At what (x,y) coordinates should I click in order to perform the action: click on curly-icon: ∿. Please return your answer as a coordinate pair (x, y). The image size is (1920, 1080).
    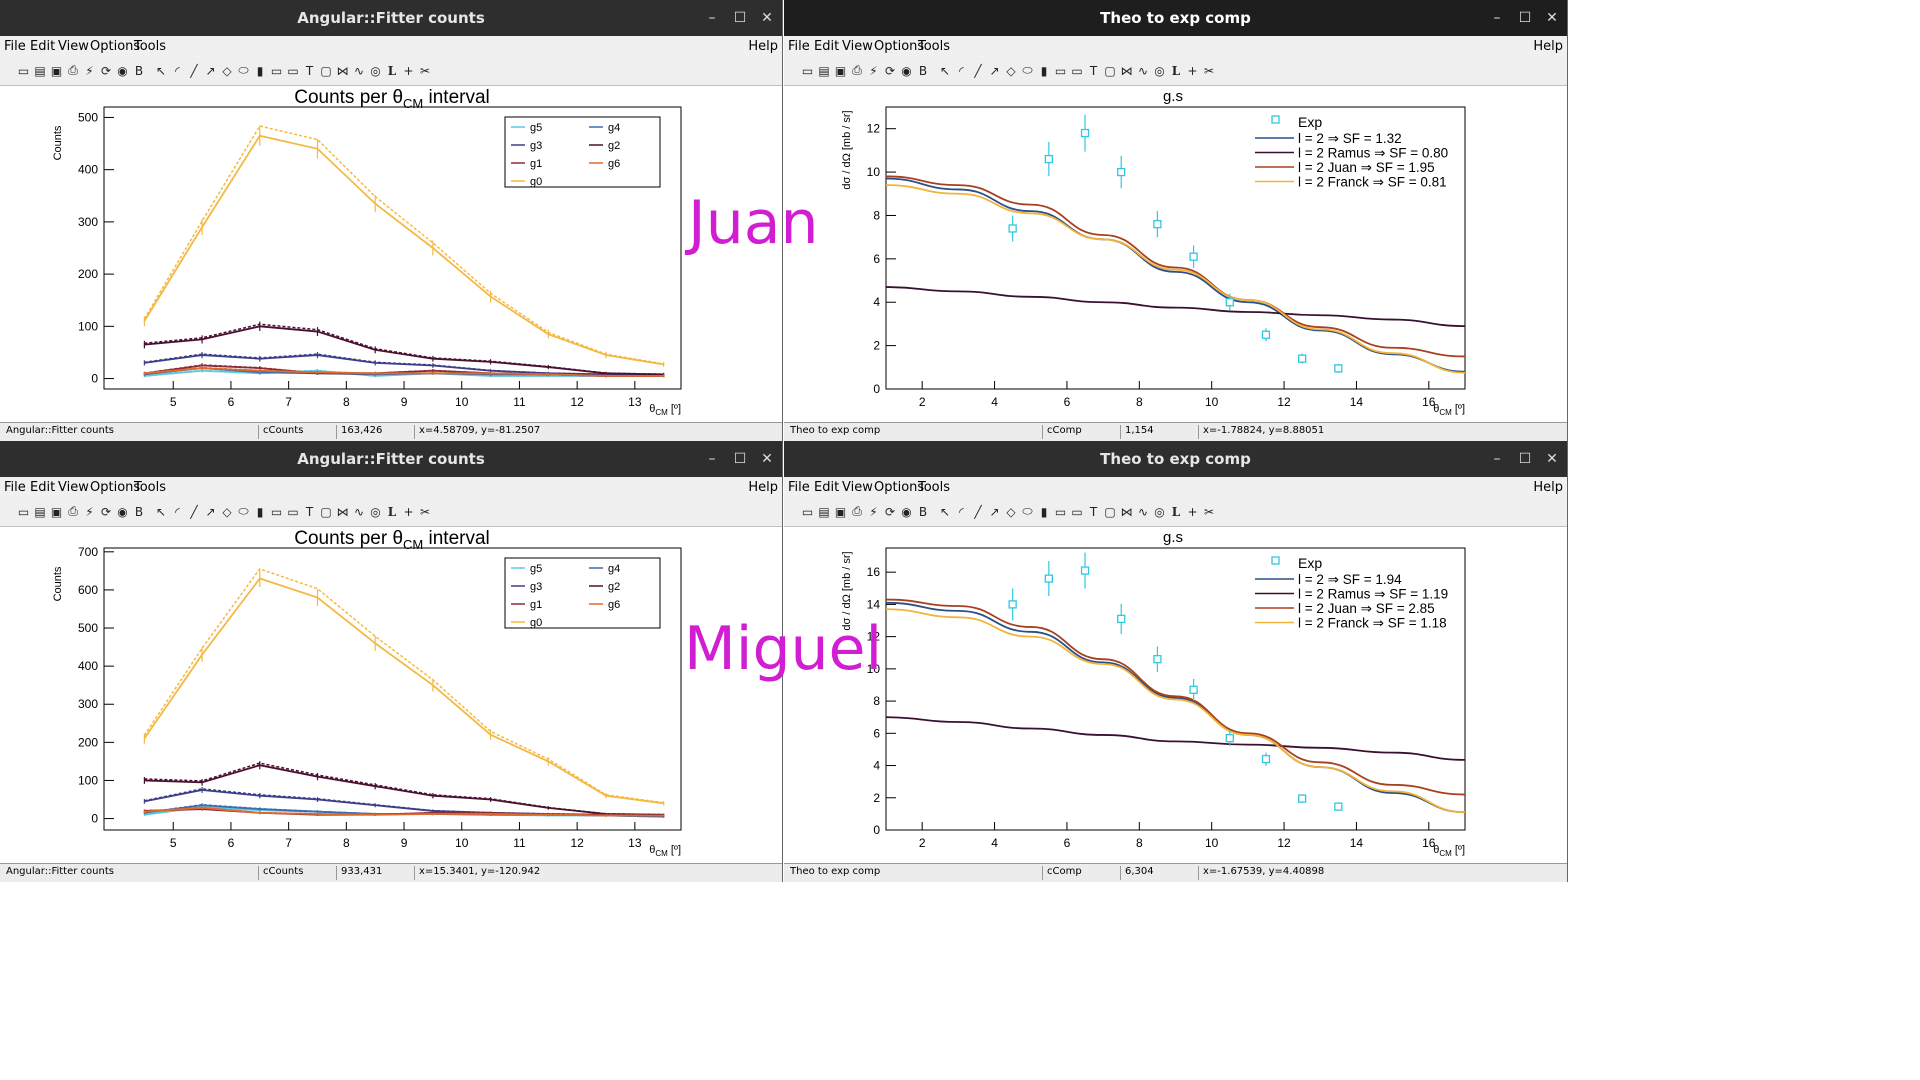
    Looking at the image, I should click on (1143, 70).